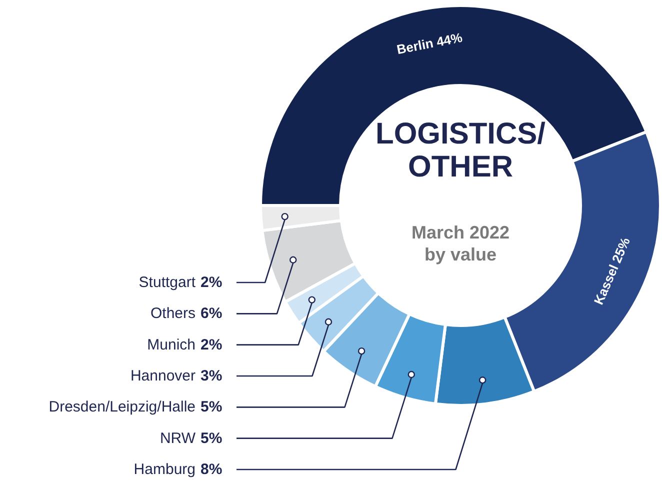  What do you see at coordinates (211, 469) in the screenshot?
I see `data-label: 8%` at bounding box center [211, 469].